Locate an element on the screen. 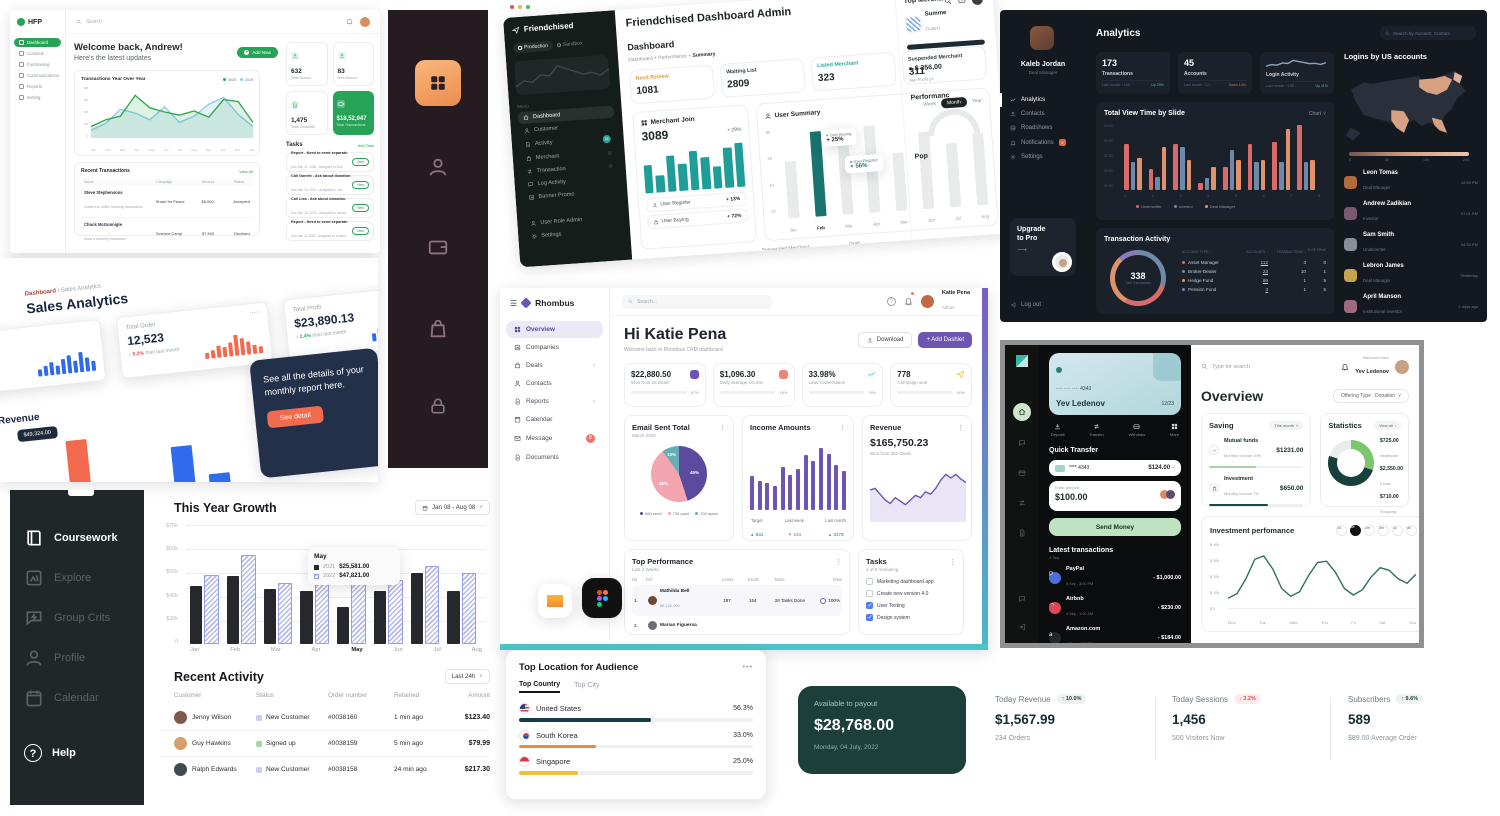 The image size is (1500, 816). login-list-item: Leon Tomas Deal Manager 10:39 PM is located at coordinates (1411, 182).